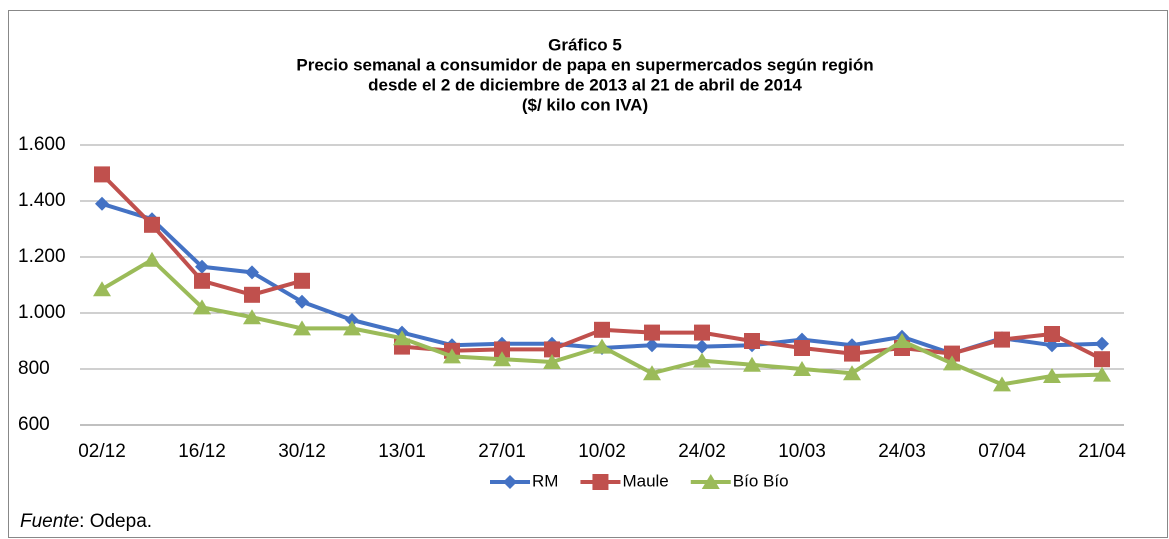  I want to click on source-note: Fuente: Odepa., so click(86, 521).